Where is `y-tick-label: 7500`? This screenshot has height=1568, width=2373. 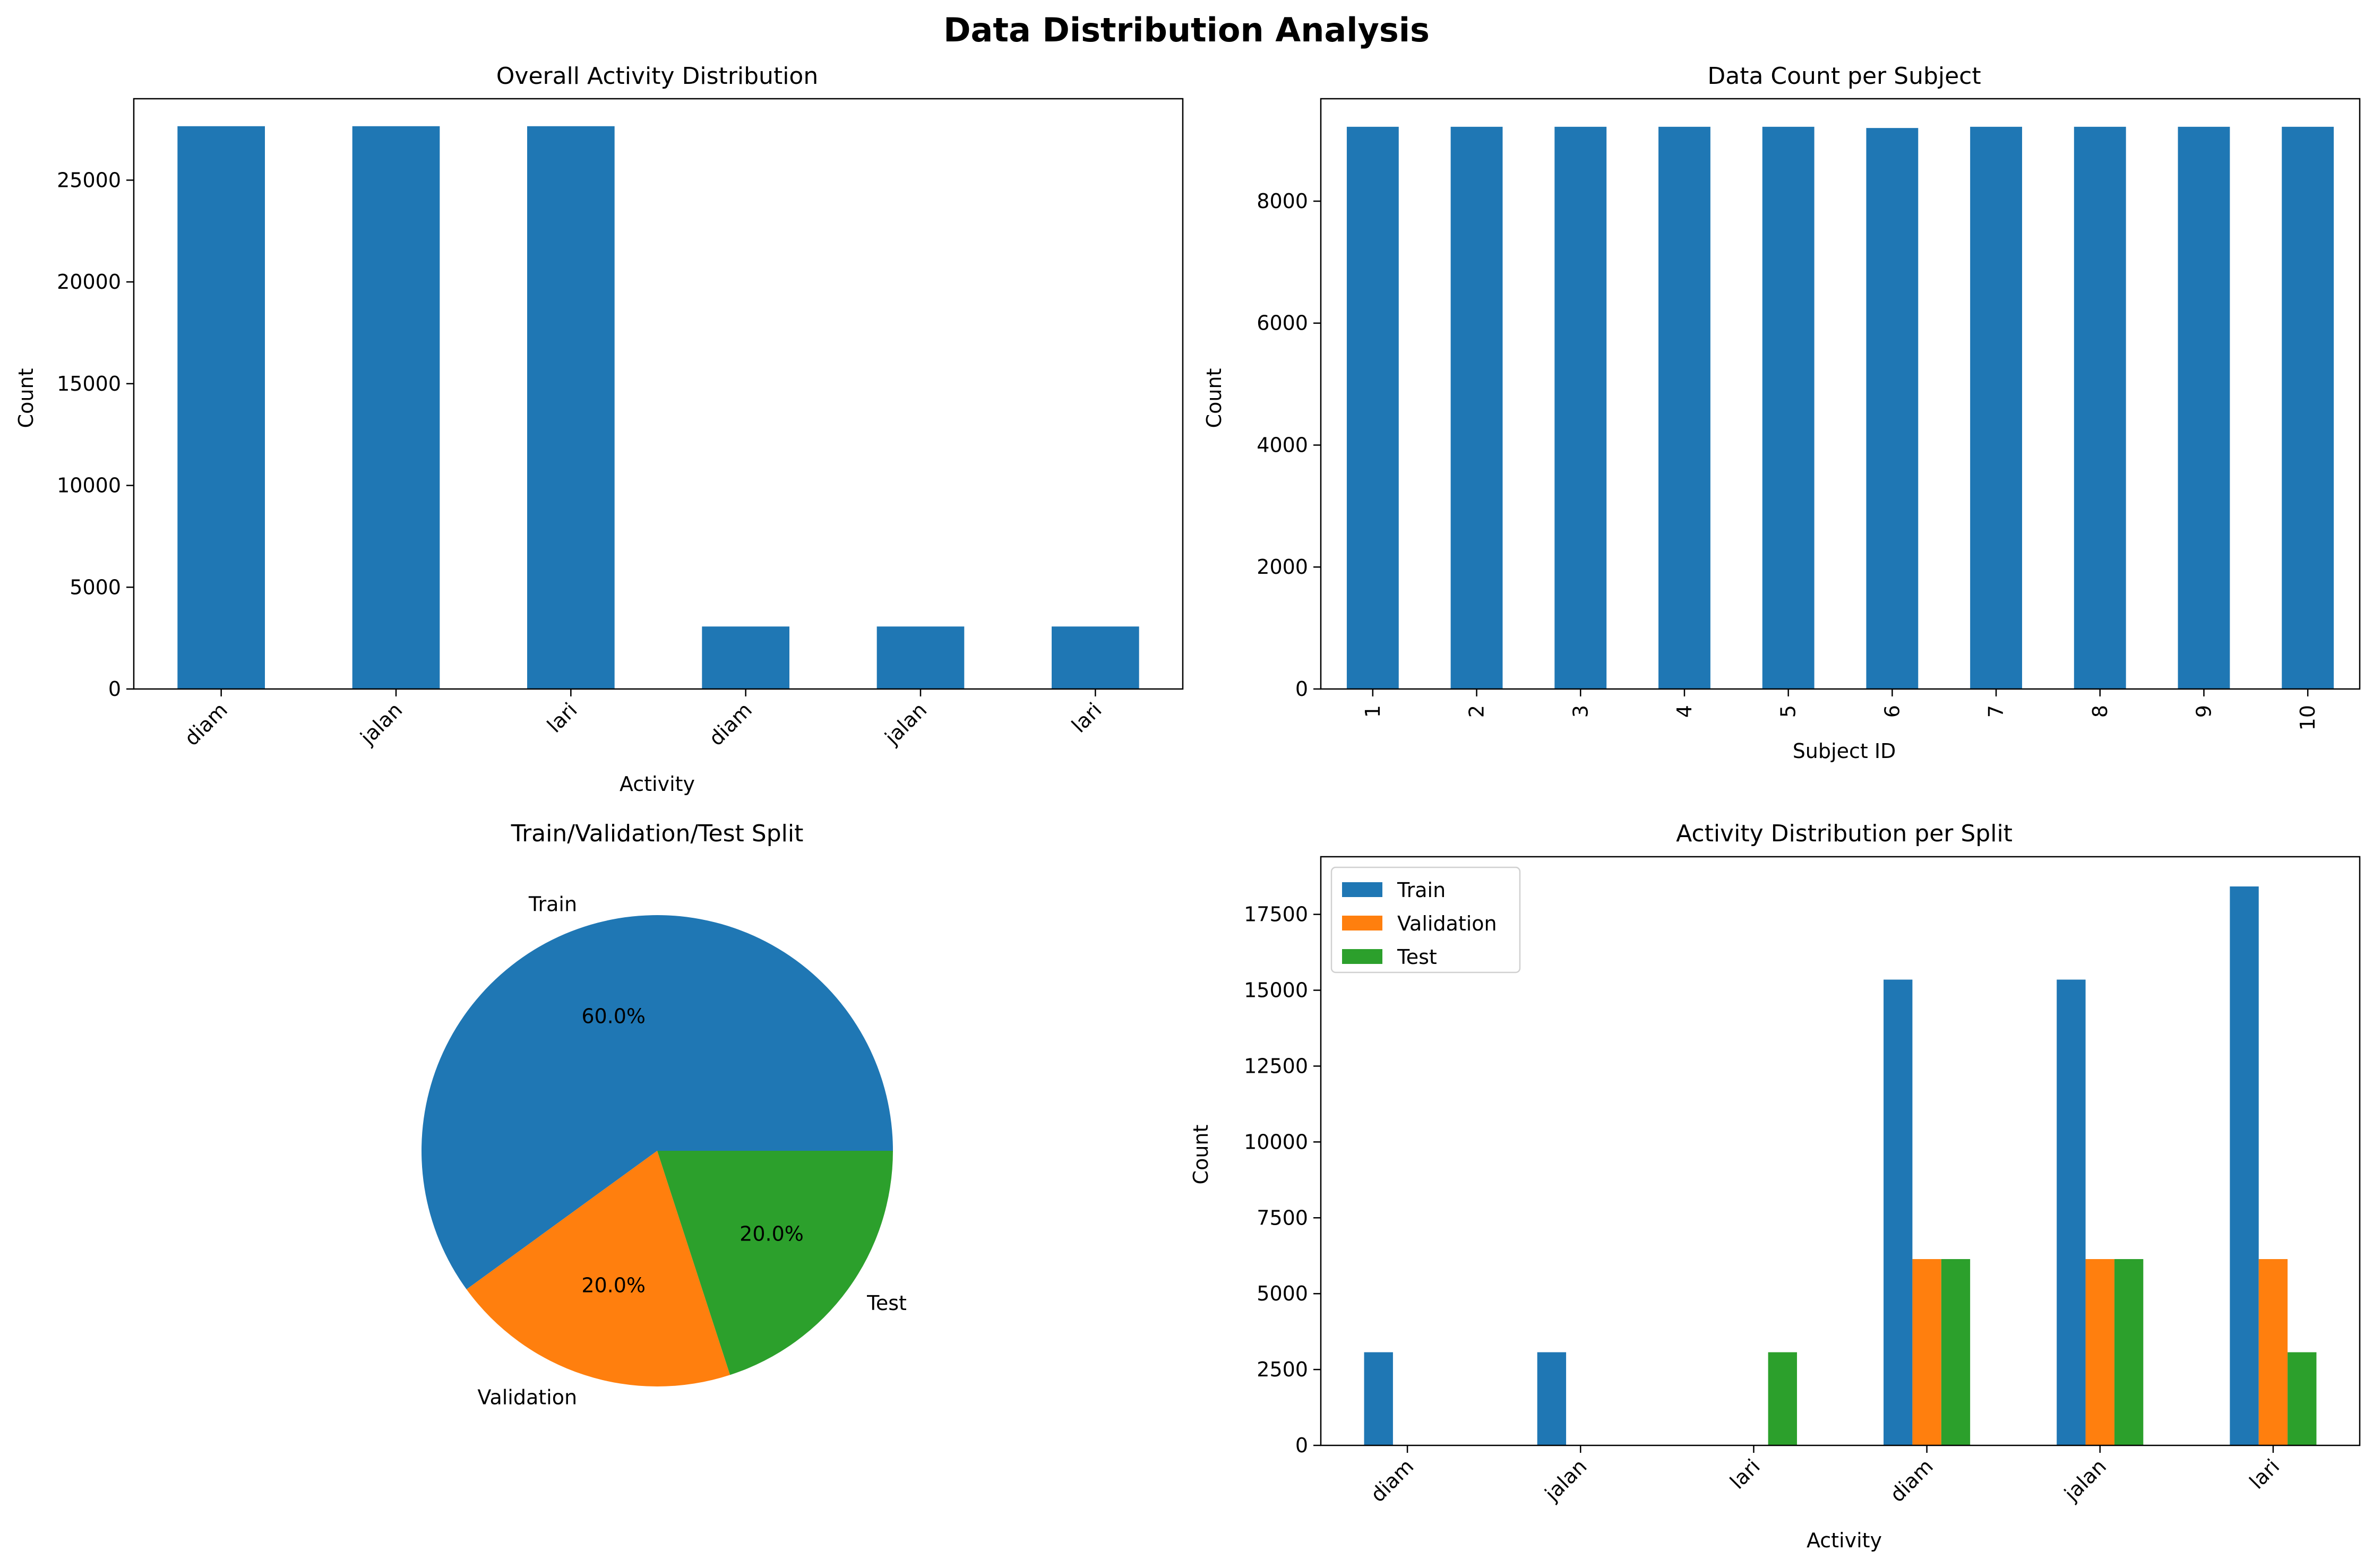
y-tick-label: 7500 is located at coordinates (1282, 1218).